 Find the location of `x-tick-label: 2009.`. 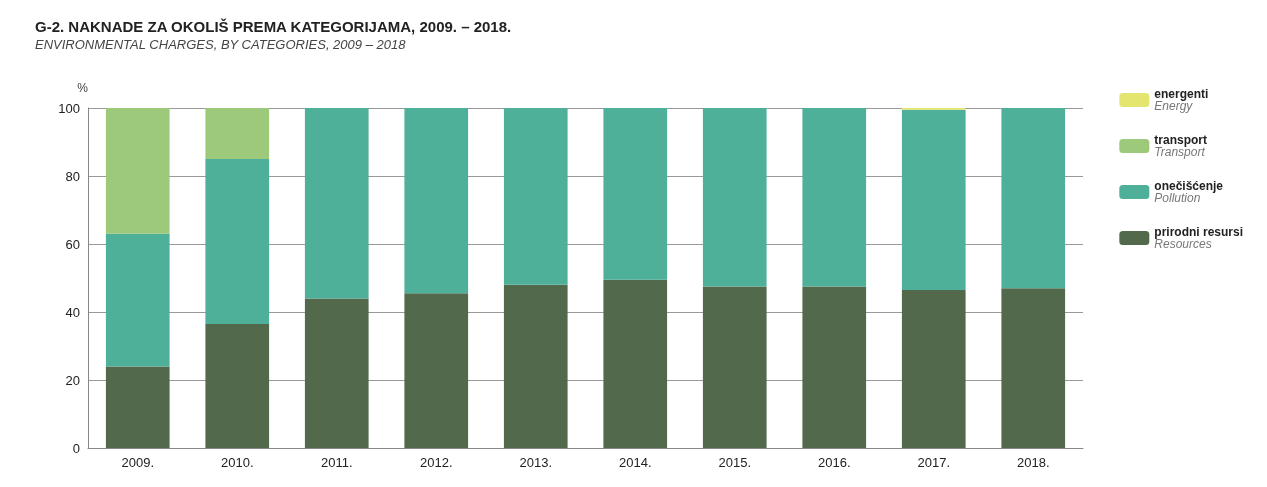

x-tick-label: 2009. is located at coordinates (138, 462).